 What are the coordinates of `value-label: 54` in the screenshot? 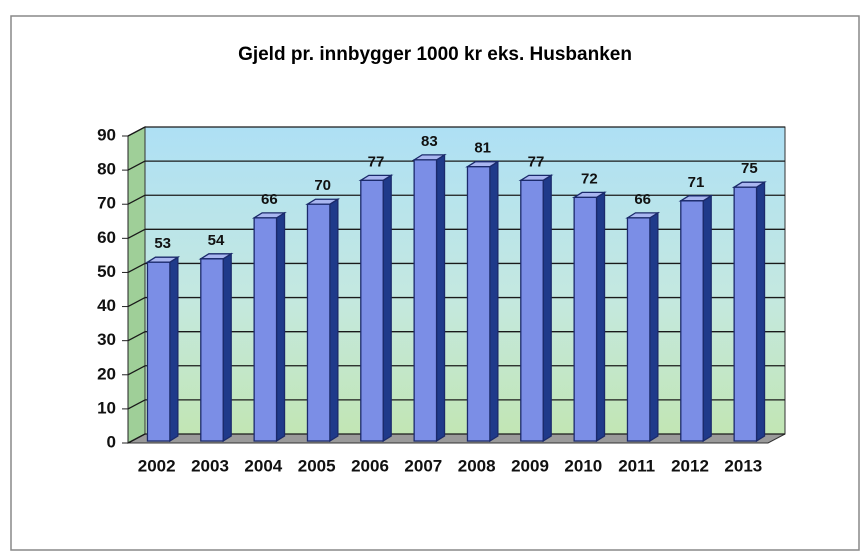 It's located at (216, 240).